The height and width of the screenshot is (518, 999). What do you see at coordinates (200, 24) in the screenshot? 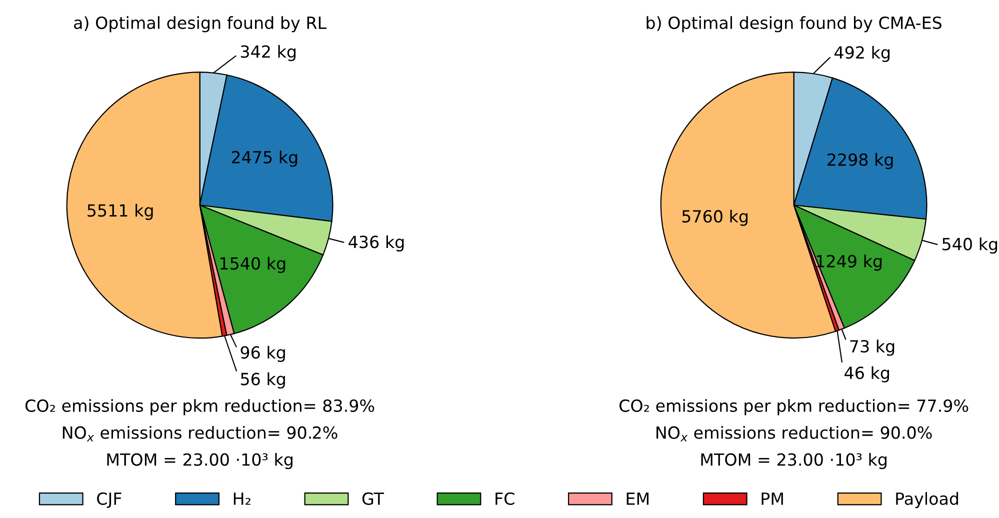
I see `chart-title: a) Optimal design found by RL` at bounding box center [200, 24].